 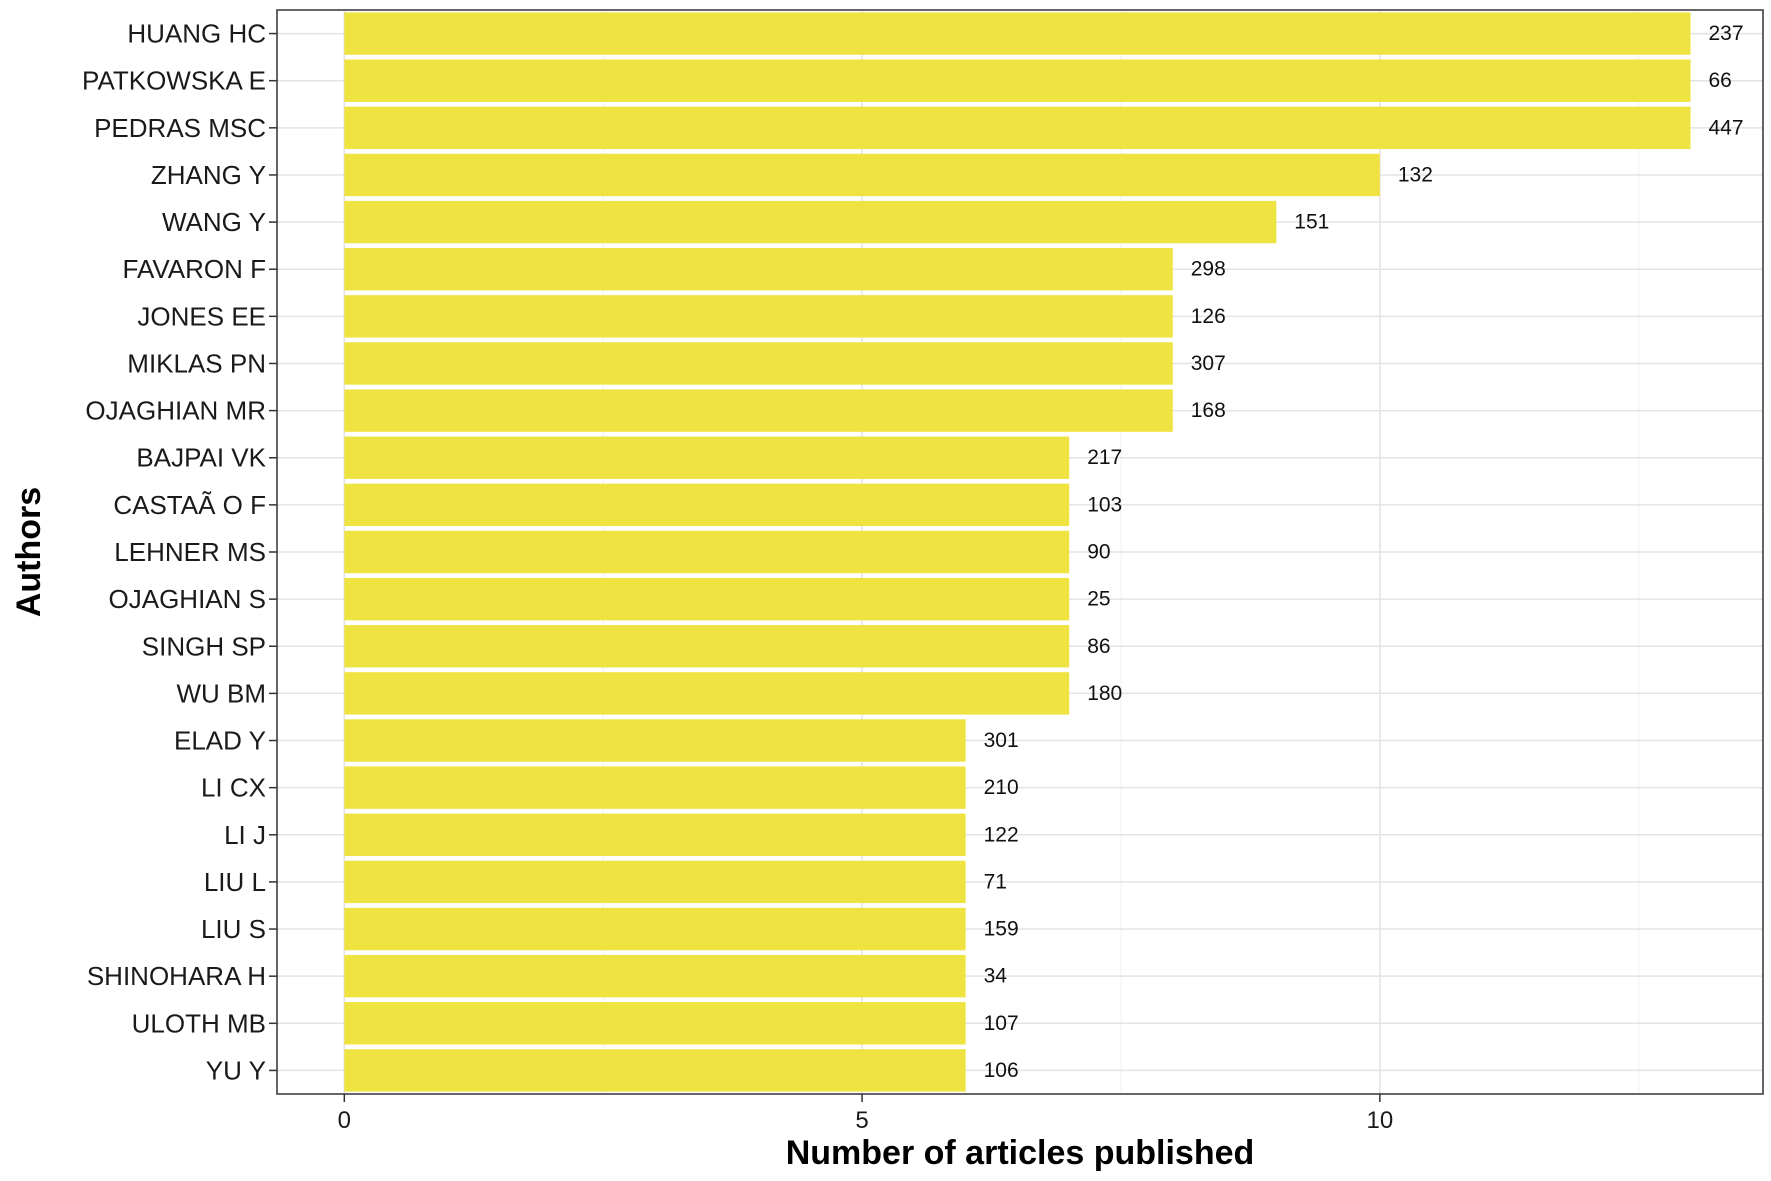 What do you see at coordinates (189, 505) in the screenshot?
I see `y-tick-label: CASTAÃ O F` at bounding box center [189, 505].